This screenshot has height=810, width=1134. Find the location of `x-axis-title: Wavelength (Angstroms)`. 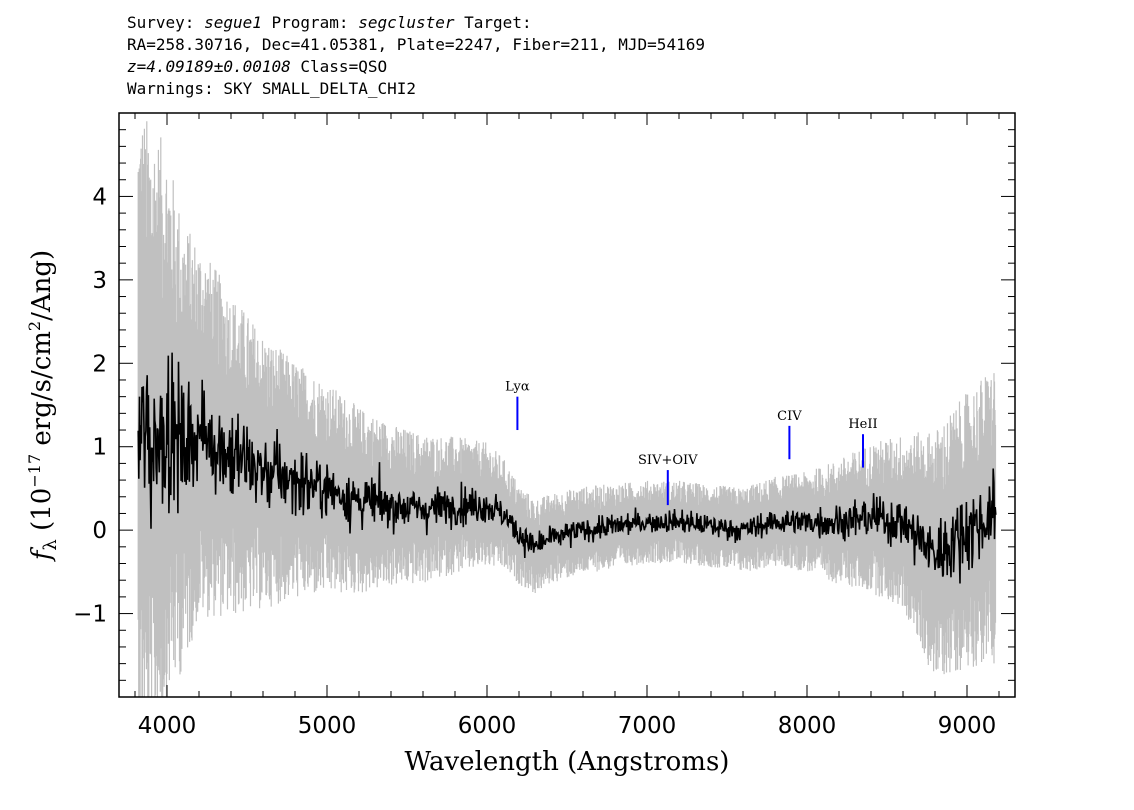

x-axis-title: Wavelength (Angstroms) is located at coordinates (567, 762).